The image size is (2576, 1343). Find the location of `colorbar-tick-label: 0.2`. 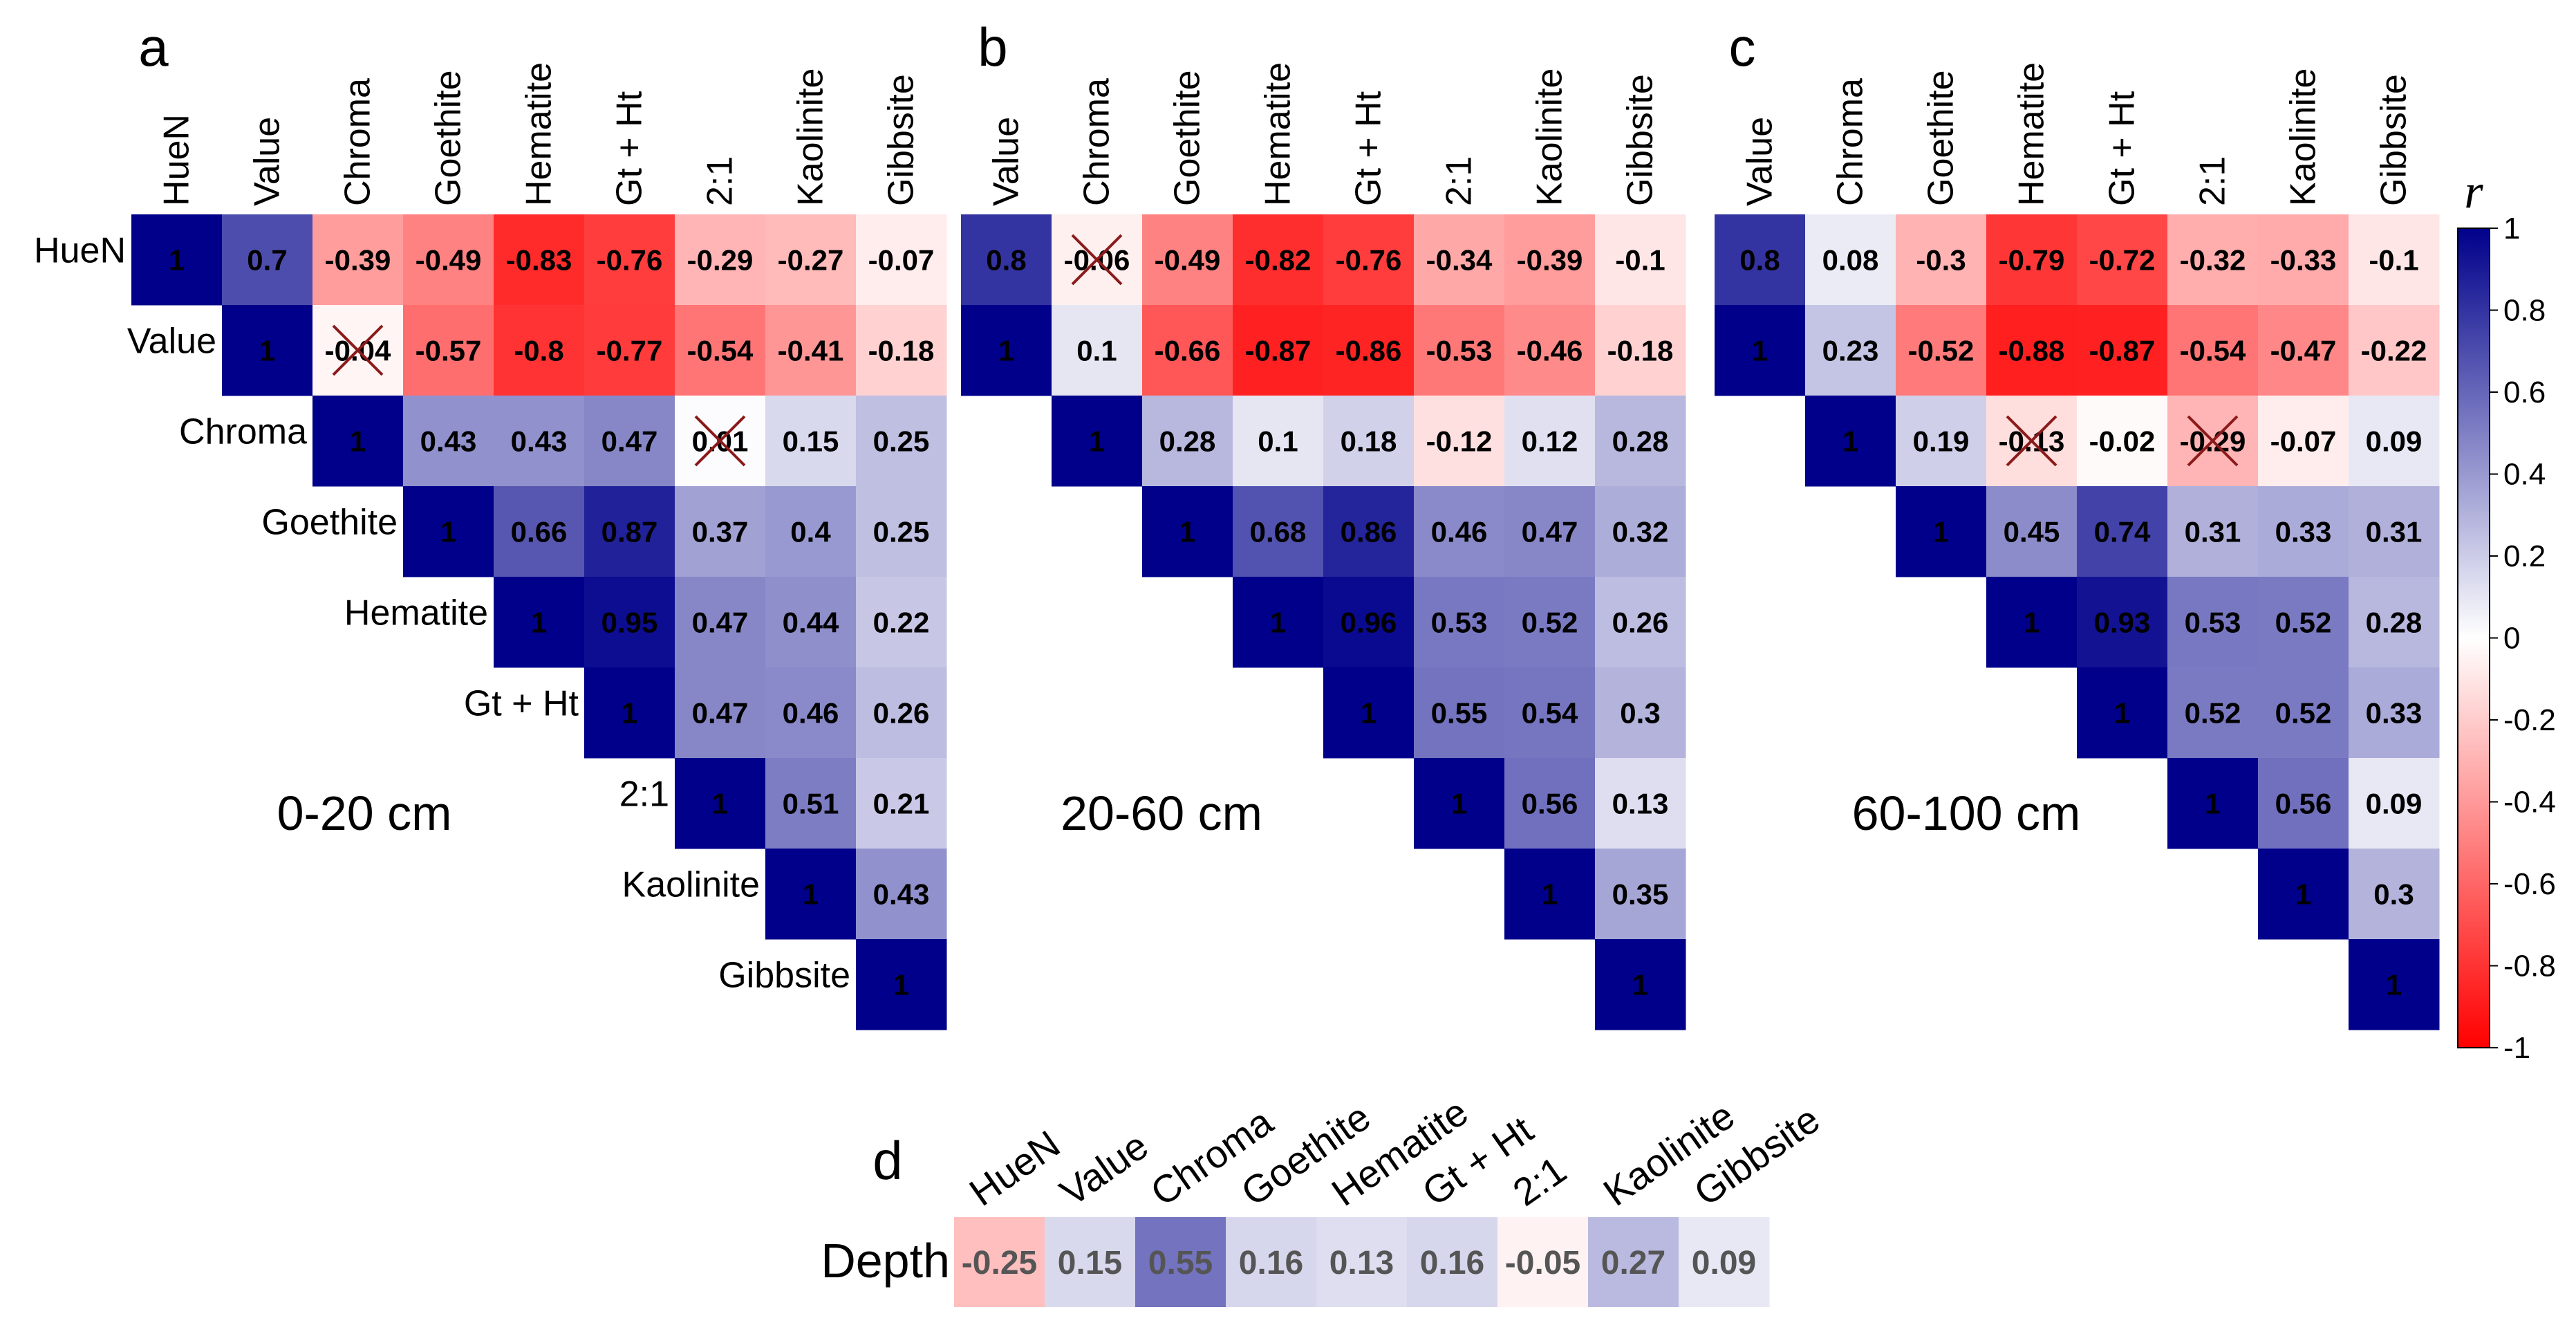

colorbar-tick-label: 0.2 is located at coordinates (2524, 556).